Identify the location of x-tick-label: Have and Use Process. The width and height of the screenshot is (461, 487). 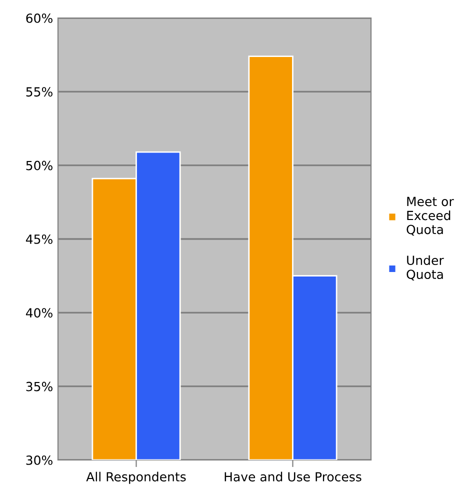
(293, 477).